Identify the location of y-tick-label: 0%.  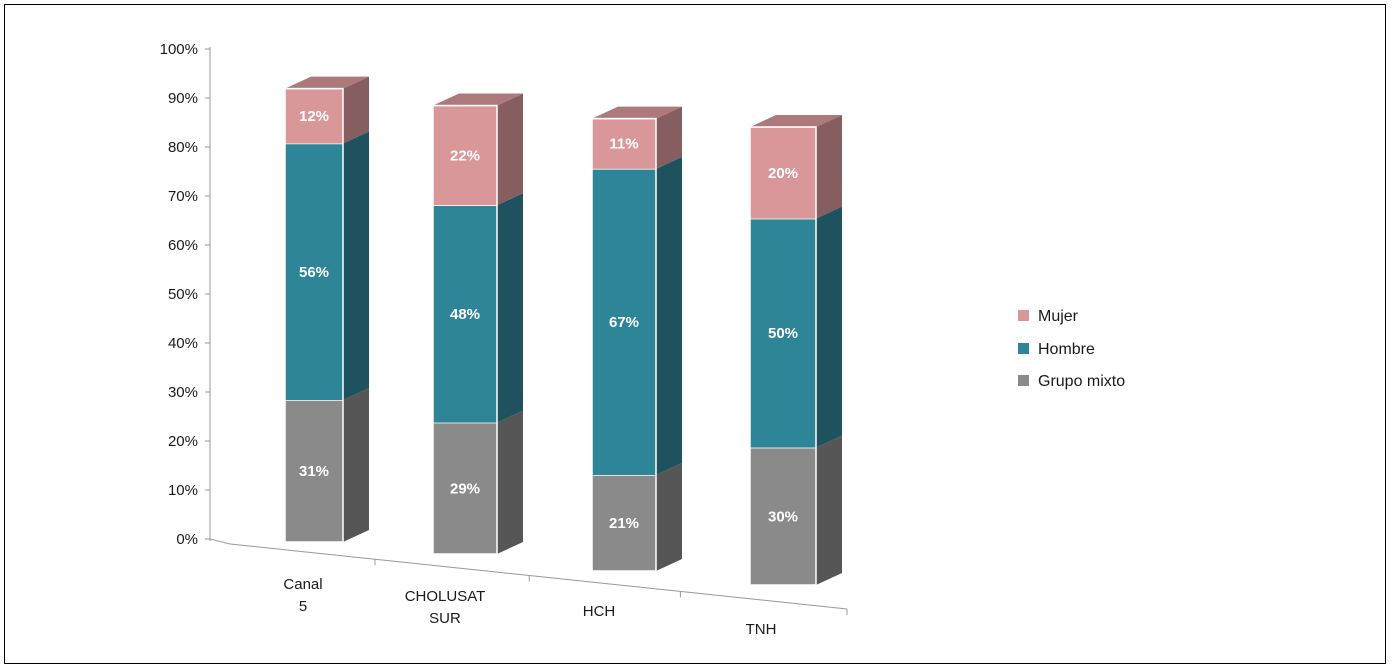
(187, 539).